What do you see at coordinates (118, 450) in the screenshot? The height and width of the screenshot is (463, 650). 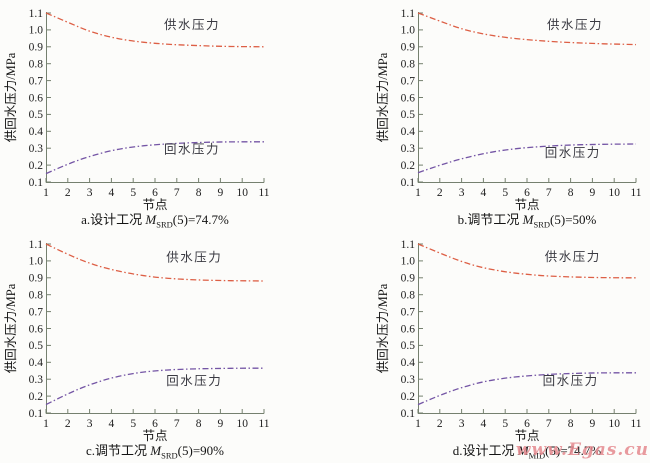 I see `caption-text: c.调节工况` at bounding box center [118, 450].